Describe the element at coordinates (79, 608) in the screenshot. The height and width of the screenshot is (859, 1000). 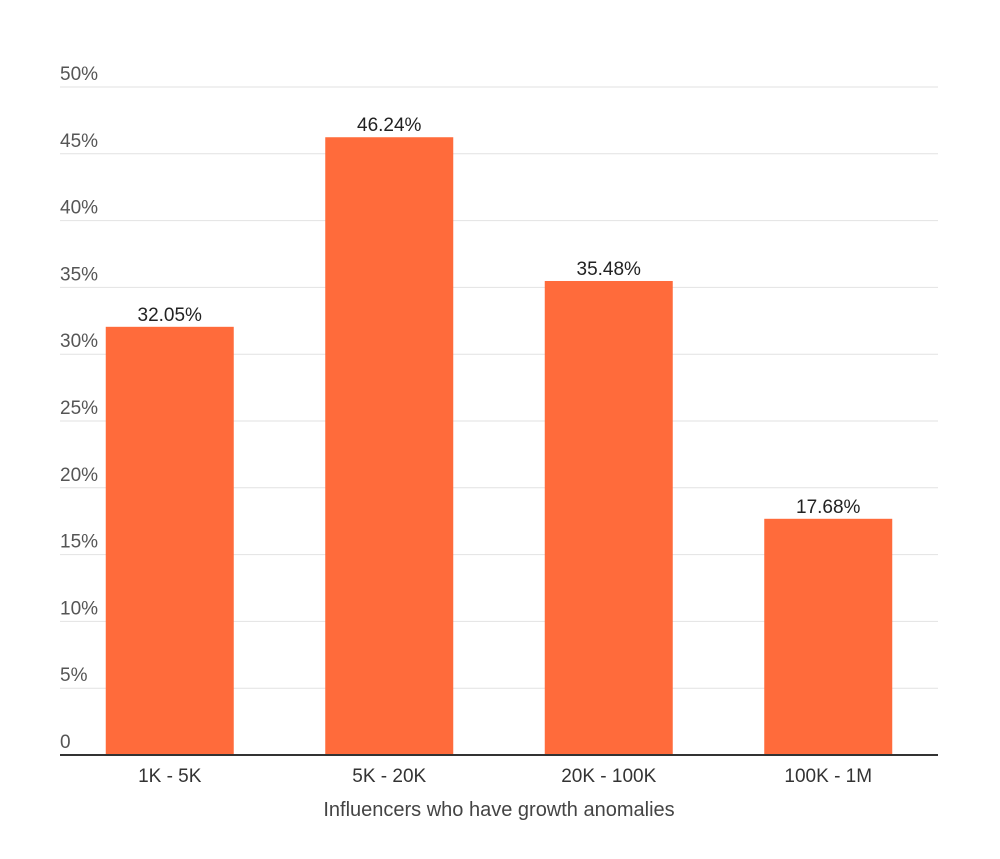
I see `y-tick-label: 10%` at that location.